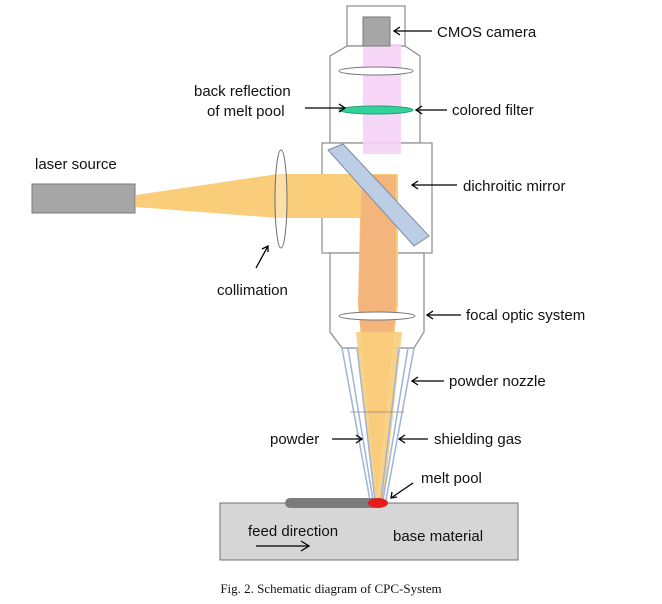  Describe the element at coordinates (359, 439) in the screenshot. I see `arrowhead-powder` at that location.